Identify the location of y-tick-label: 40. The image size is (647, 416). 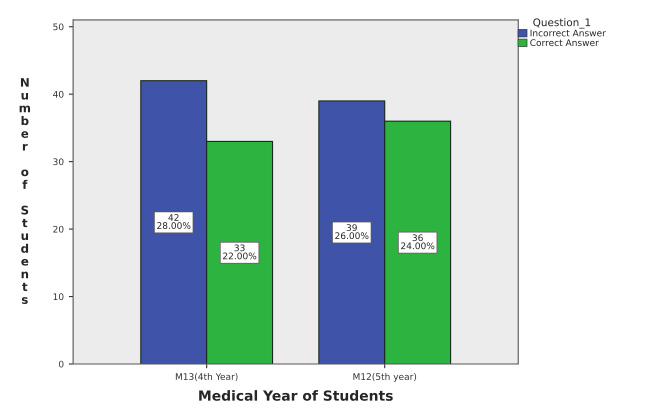
(58, 94).